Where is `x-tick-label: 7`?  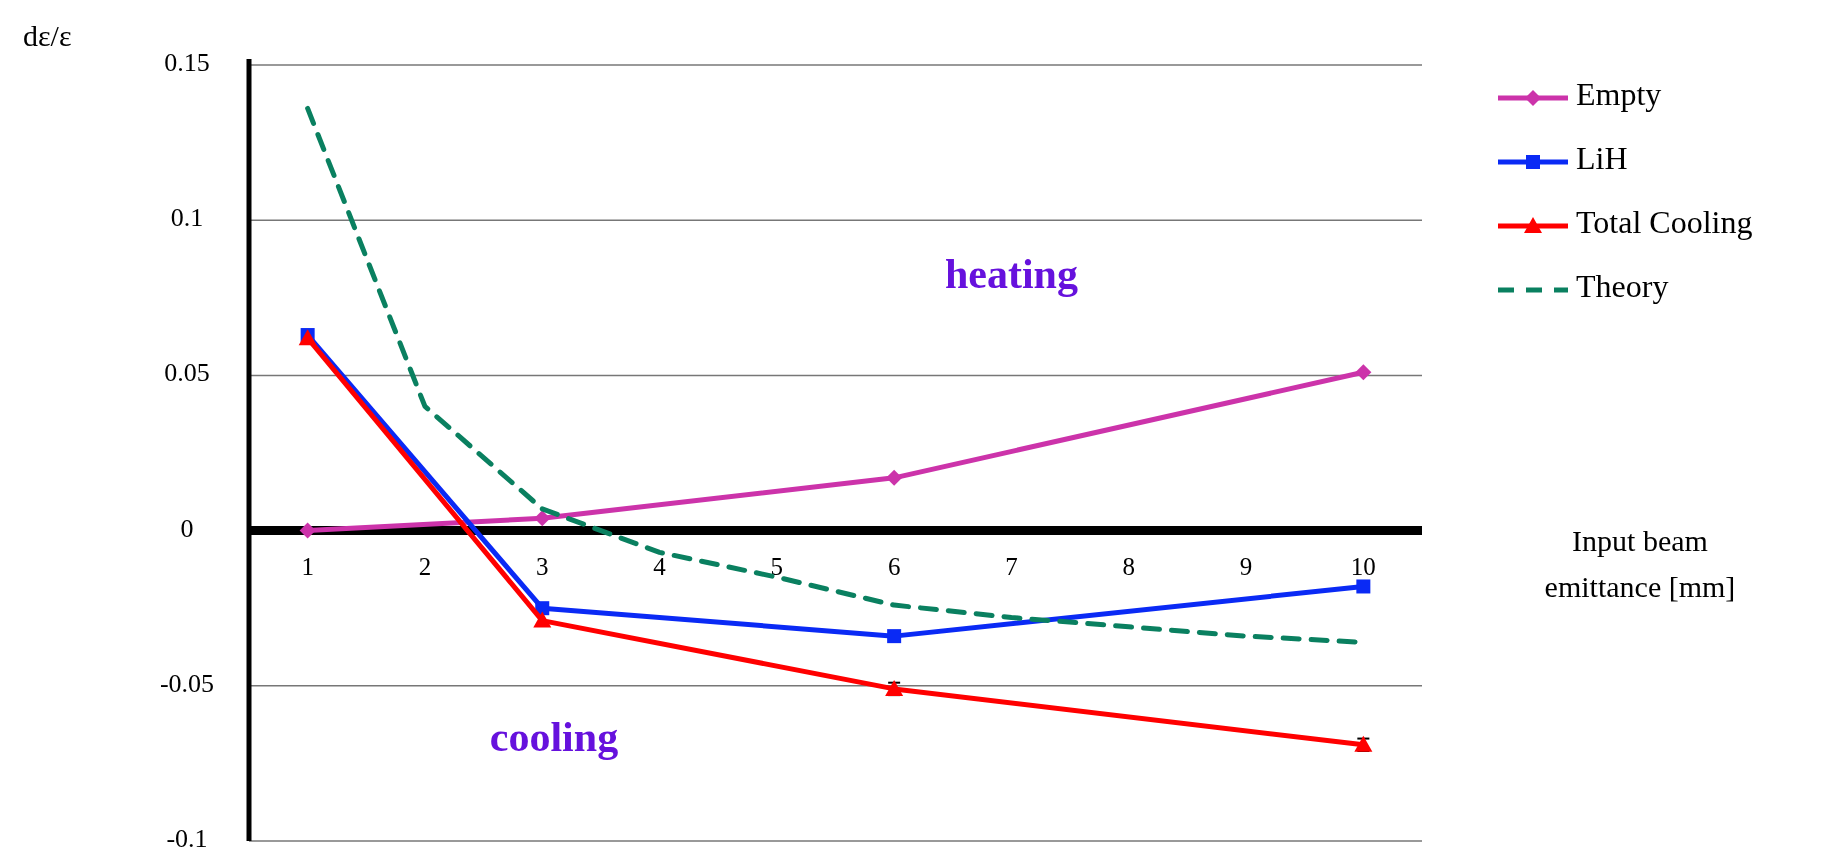 x-tick-label: 7 is located at coordinates (1011, 566).